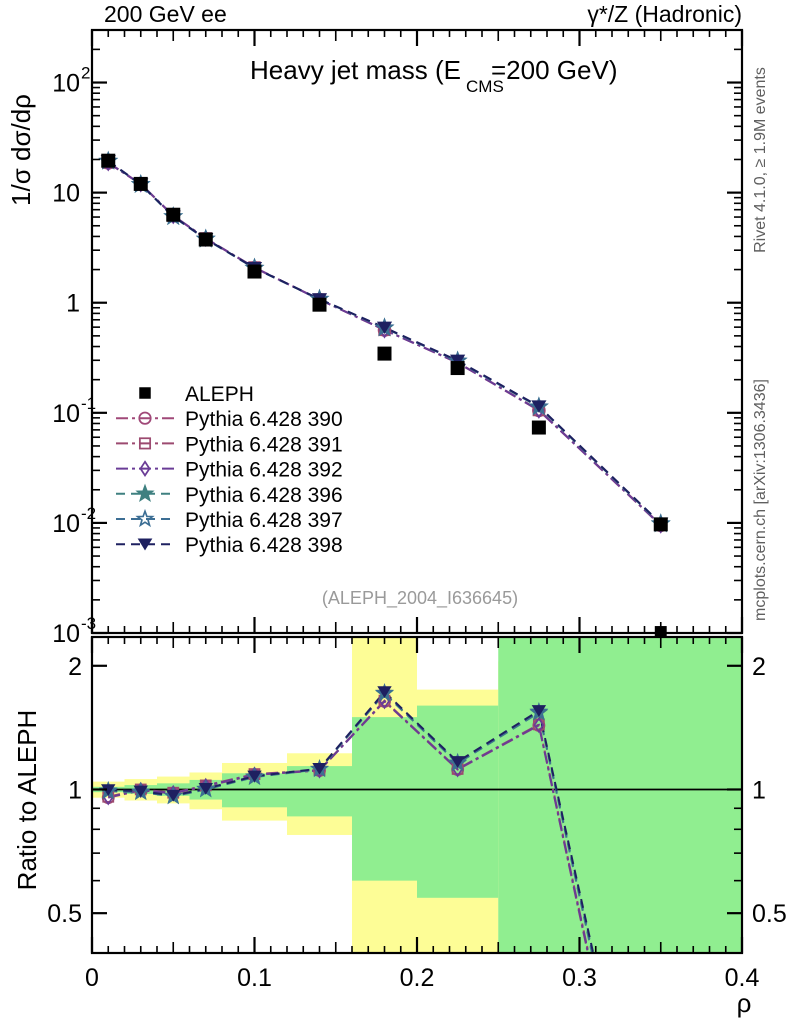 The image size is (786, 1024). I want to click on main-panel-title: Heavy jet mass (E CMS=200 GeV), so click(433, 75).